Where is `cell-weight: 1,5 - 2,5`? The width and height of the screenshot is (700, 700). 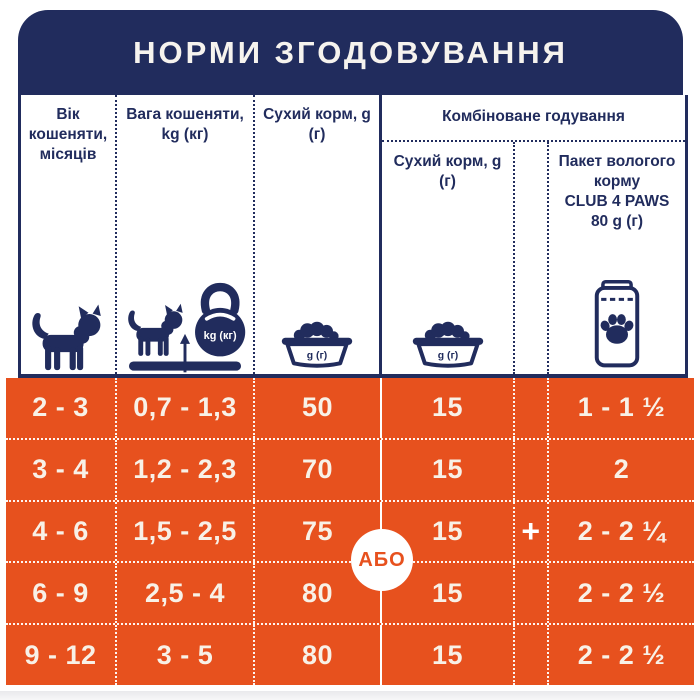
cell-weight: 1,5 - 2,5 is located at coordinates (186, 531).